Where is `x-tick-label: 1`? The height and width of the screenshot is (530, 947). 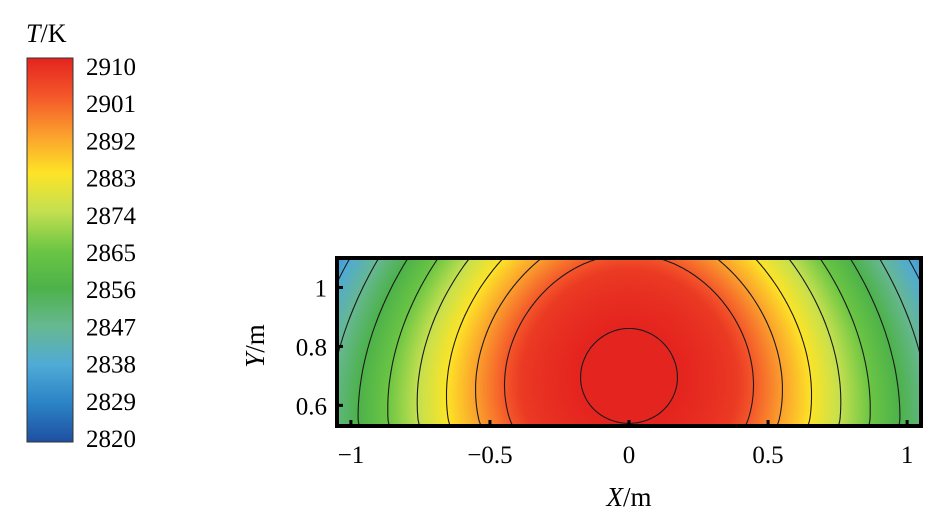 x-tick-label: 1 is located at coordinates (907, 455).